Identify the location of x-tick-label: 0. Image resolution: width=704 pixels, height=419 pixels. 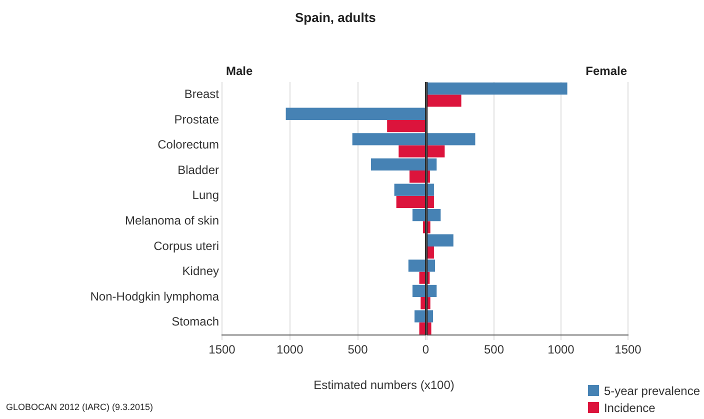
(426, 349).